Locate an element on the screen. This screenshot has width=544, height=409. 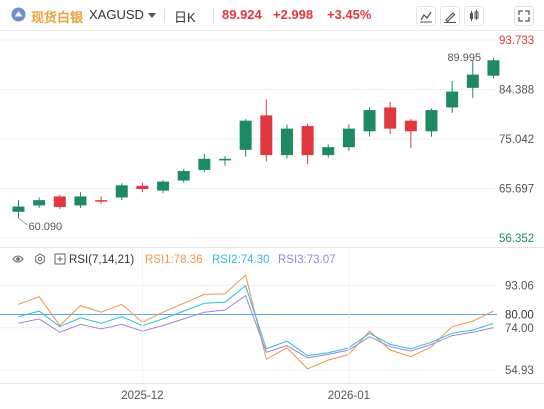
fullscreen-button is located at coordinates (524, 16).